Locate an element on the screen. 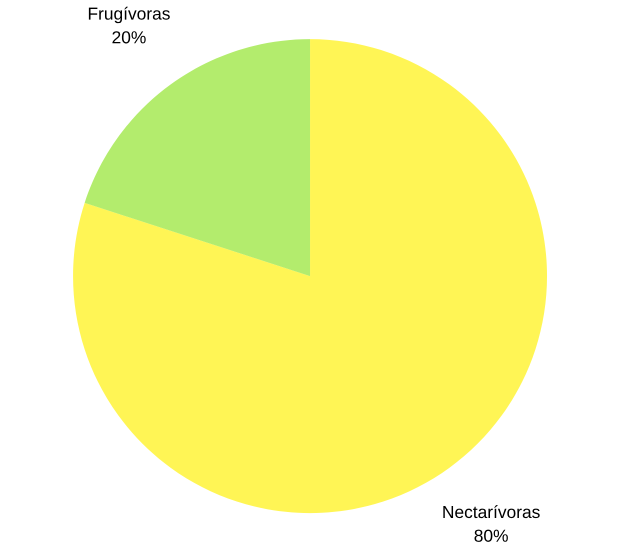  data-label: 20% is located at coordinates (129, 37).